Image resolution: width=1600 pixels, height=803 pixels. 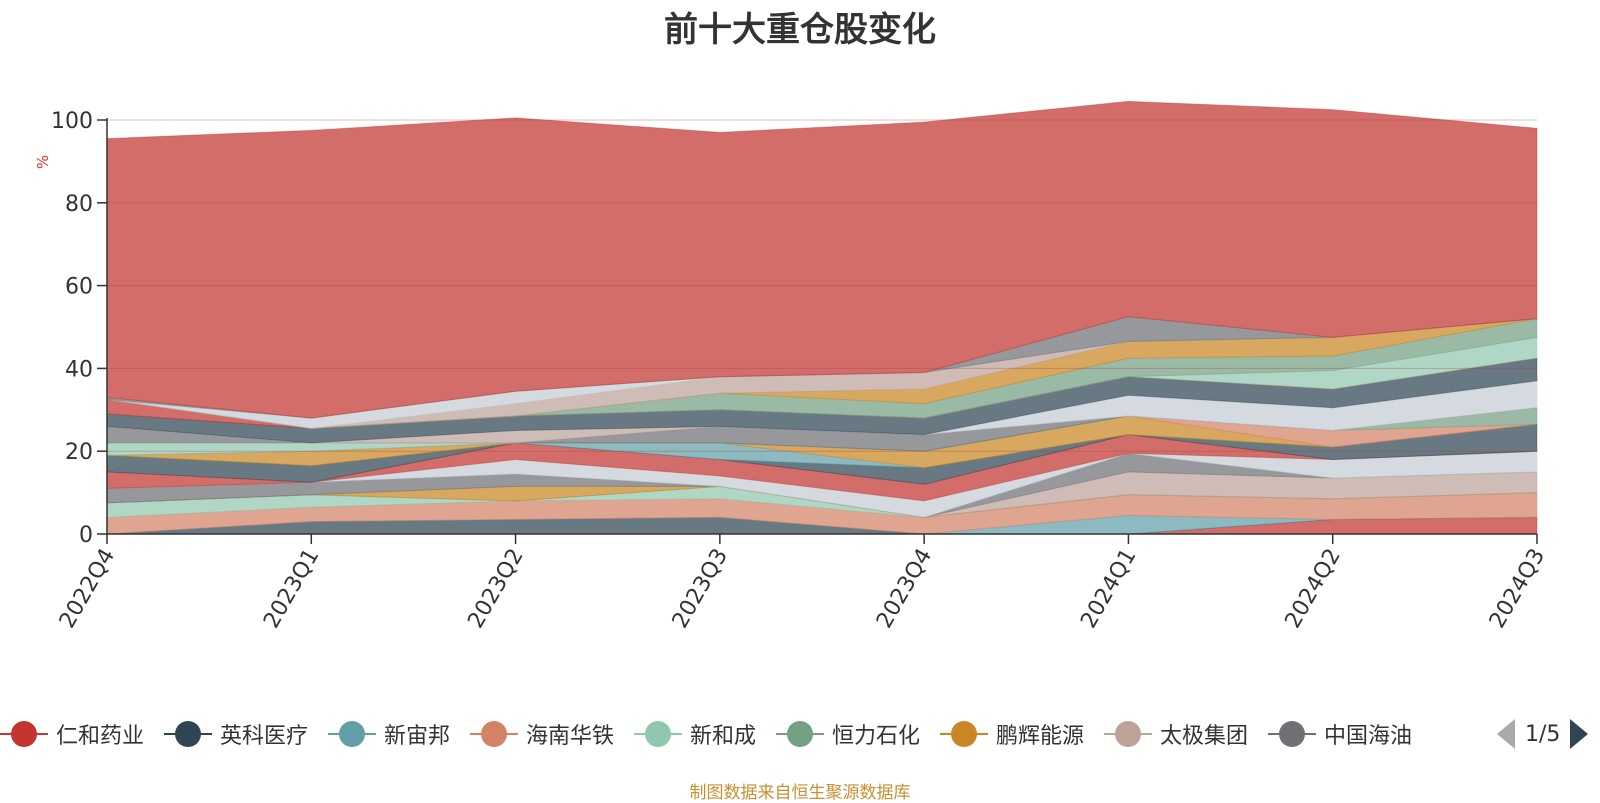 What do you see at coordinates (100, 736) in the screenshot?
I see `legend-label: 仁和药业` at bounding box center [100, 736].